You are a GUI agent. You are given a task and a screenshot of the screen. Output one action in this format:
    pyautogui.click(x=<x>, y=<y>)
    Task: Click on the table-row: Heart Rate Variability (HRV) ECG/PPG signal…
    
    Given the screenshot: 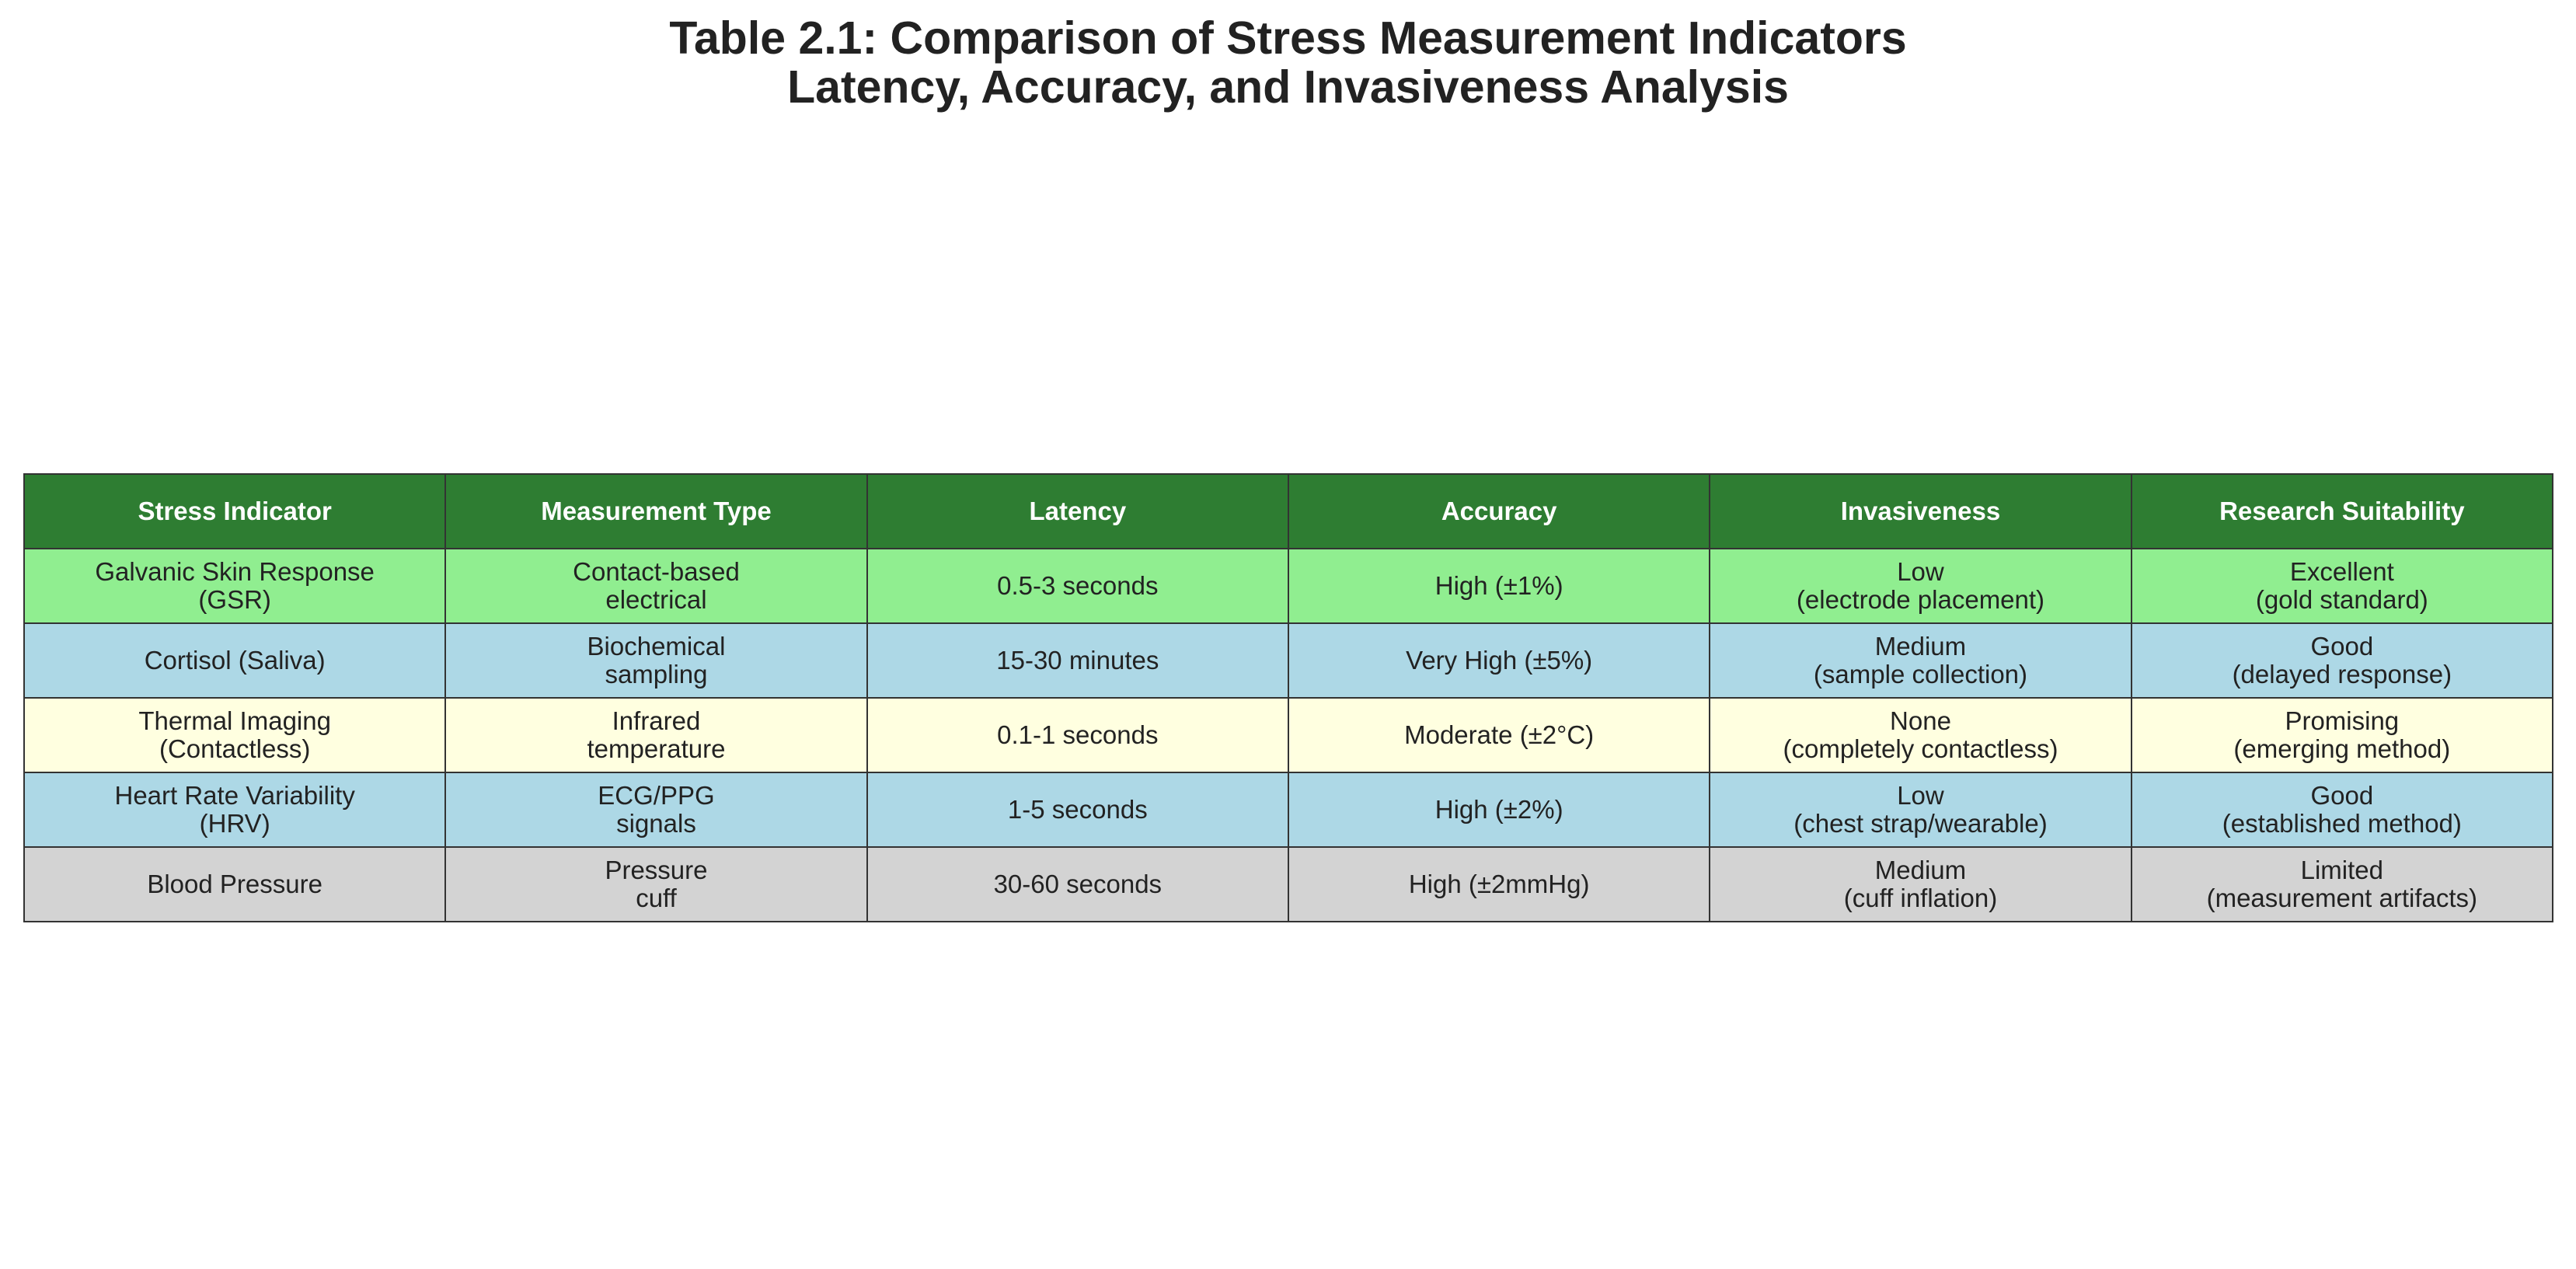 What is the action you would take?
    pyautogui.click(x=1288, y=810)
    